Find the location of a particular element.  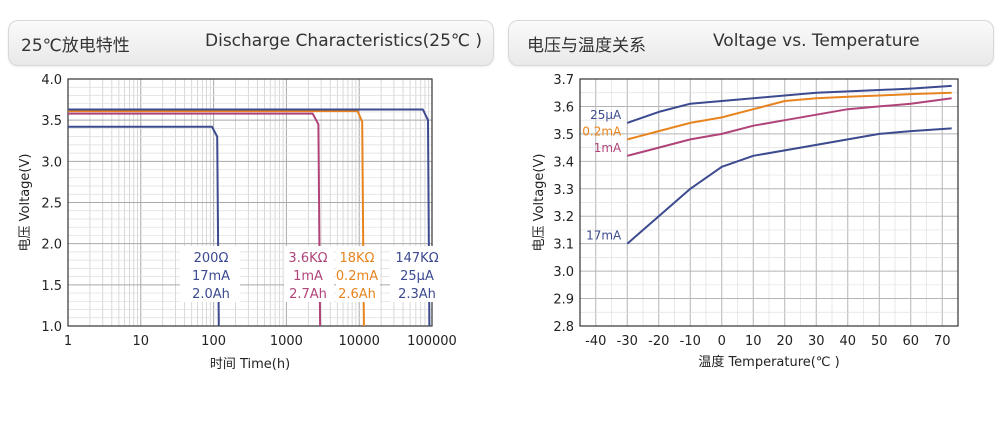

x-tick-label: 20 is located at coordinates (784, 341).